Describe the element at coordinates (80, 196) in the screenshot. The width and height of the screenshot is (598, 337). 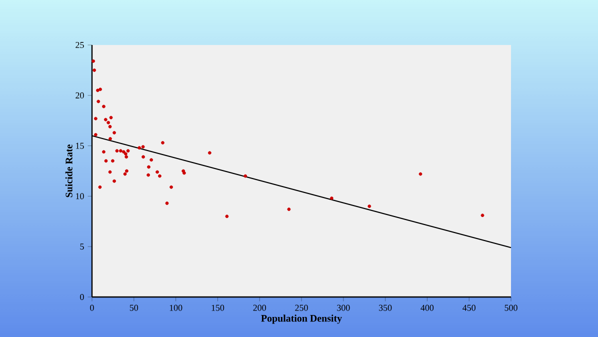
I see `y-tick-label: 10` at that location.